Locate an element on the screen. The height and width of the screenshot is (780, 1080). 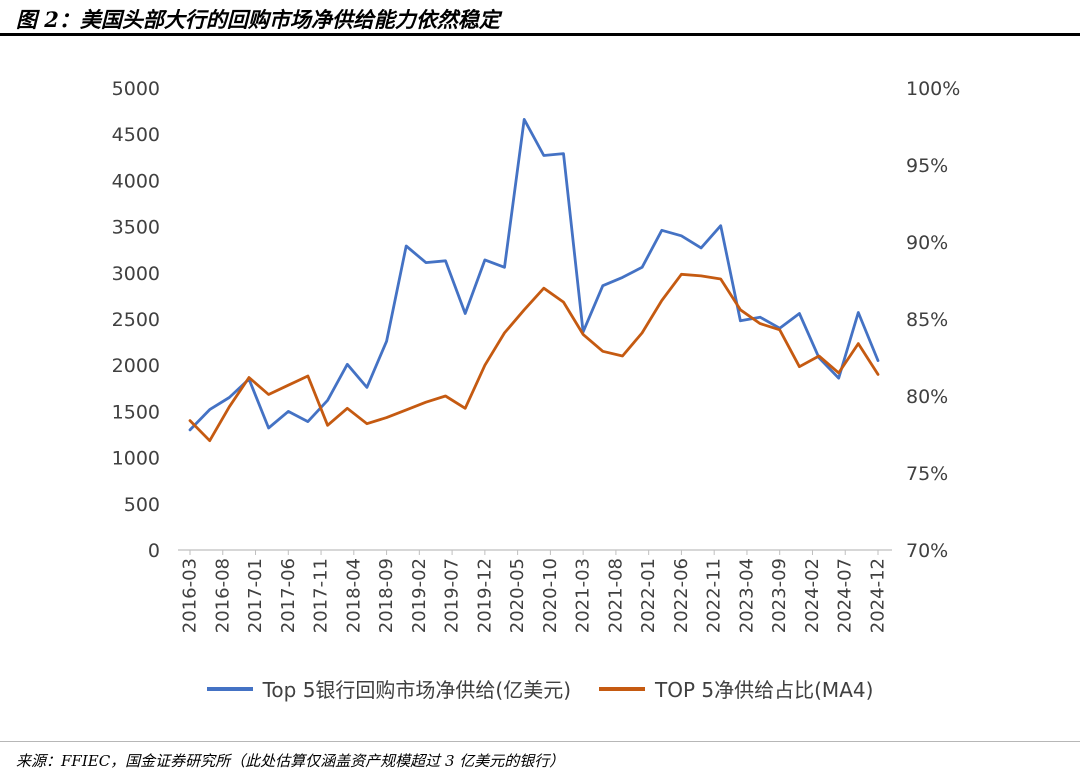
x-axis-label: 2022-01 is located at coordinates (648, 595).